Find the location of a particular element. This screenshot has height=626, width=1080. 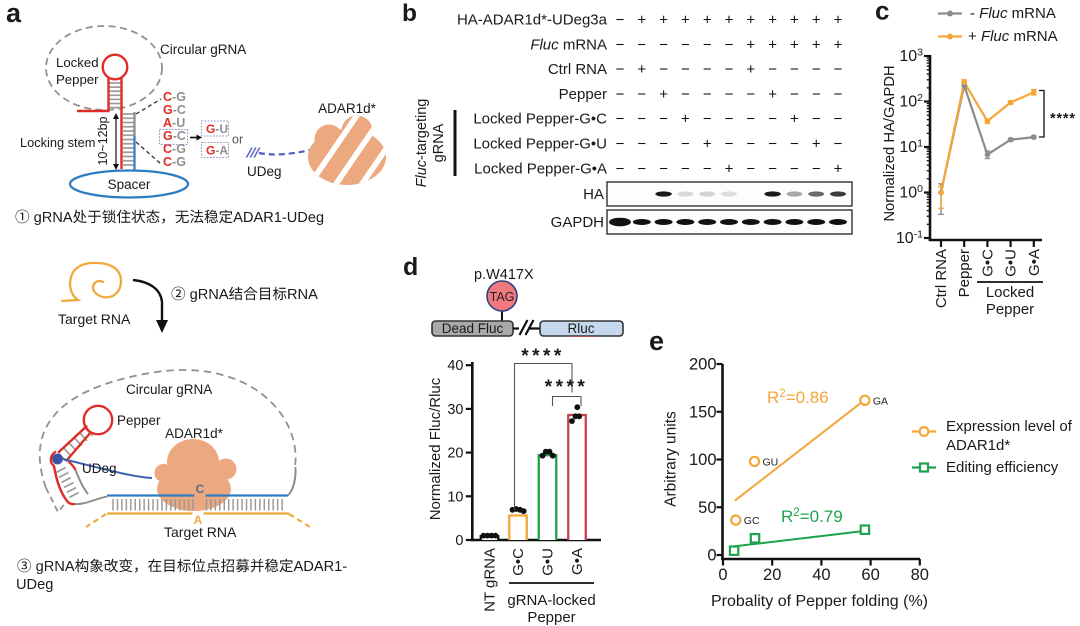

svg-text: G•A is located at coordinates (1034, 262).